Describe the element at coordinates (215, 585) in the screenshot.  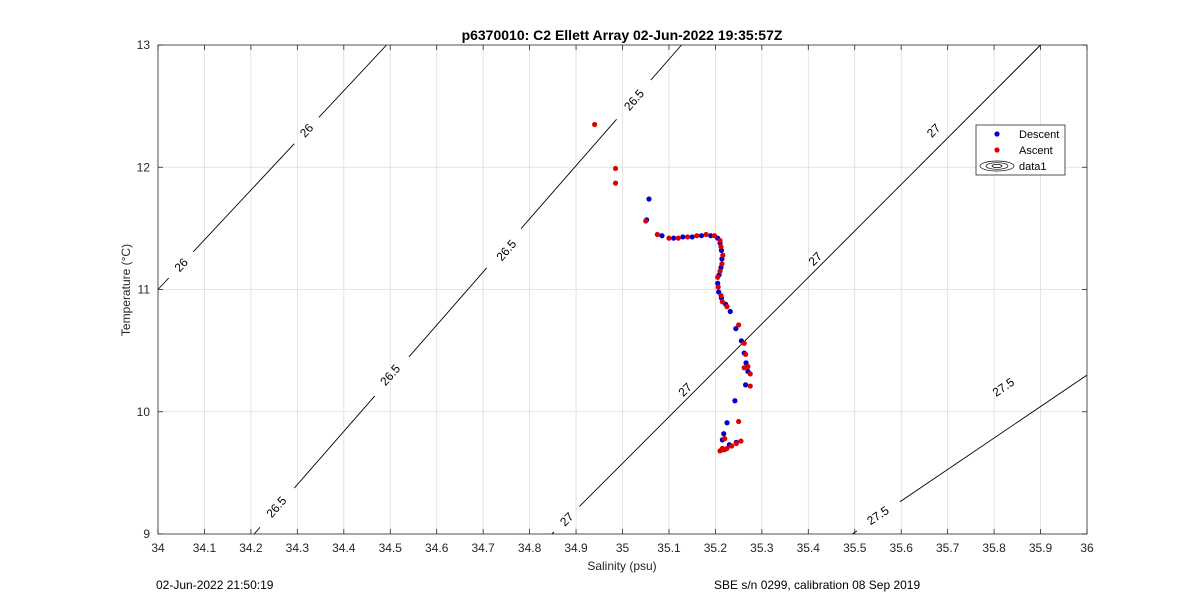
I see `footer-timestamp: 02-Jun-2022 21:50:19` at that location.